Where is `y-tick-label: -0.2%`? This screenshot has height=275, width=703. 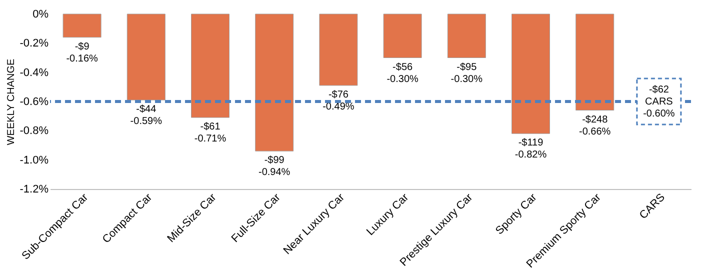
y-tick-label: -0.2% is located at coordinates (34, 44).